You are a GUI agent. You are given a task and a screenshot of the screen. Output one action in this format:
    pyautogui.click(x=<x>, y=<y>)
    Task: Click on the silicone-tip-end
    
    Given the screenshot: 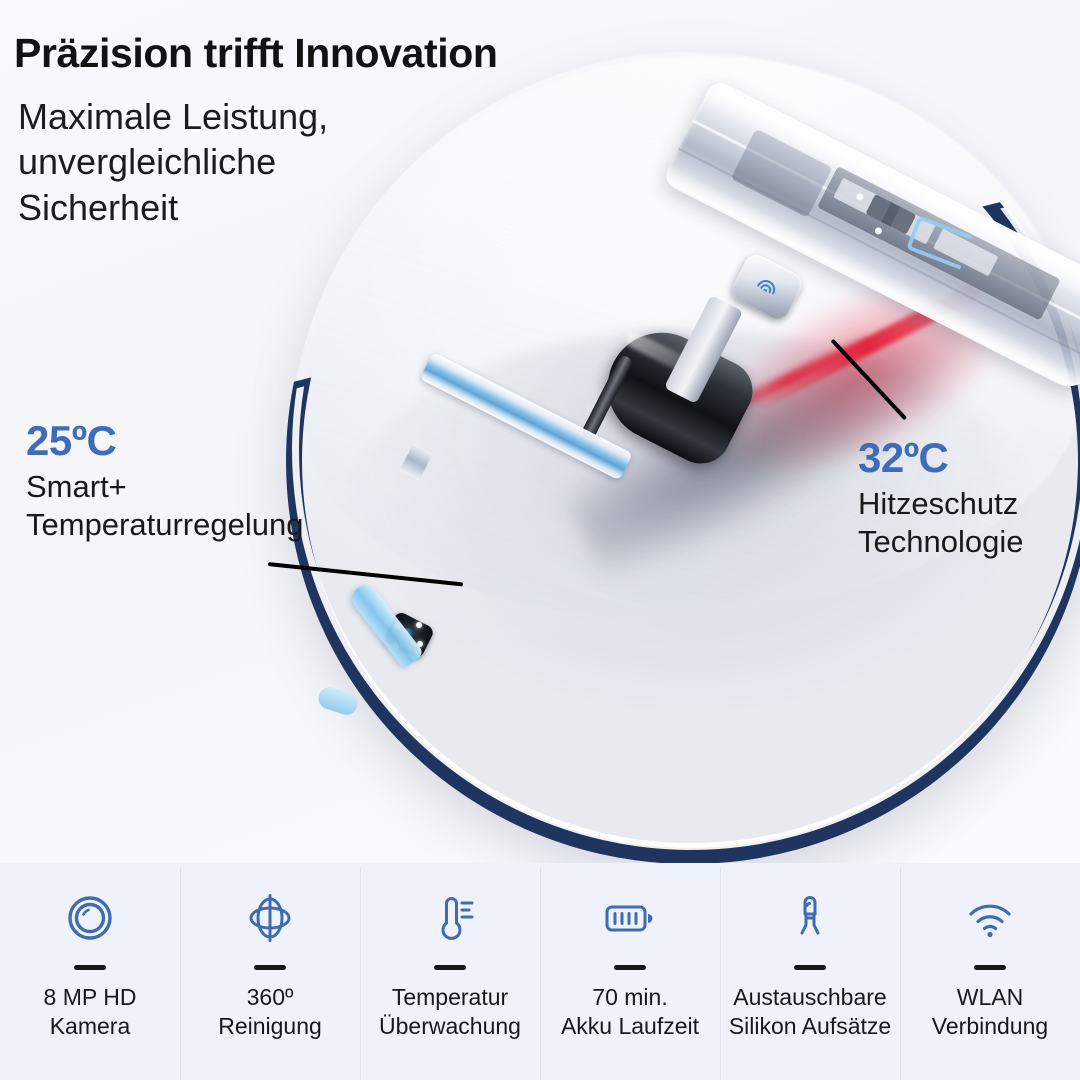 What is the action you would take?
    pyautogui.click(x=338, y=701)
    